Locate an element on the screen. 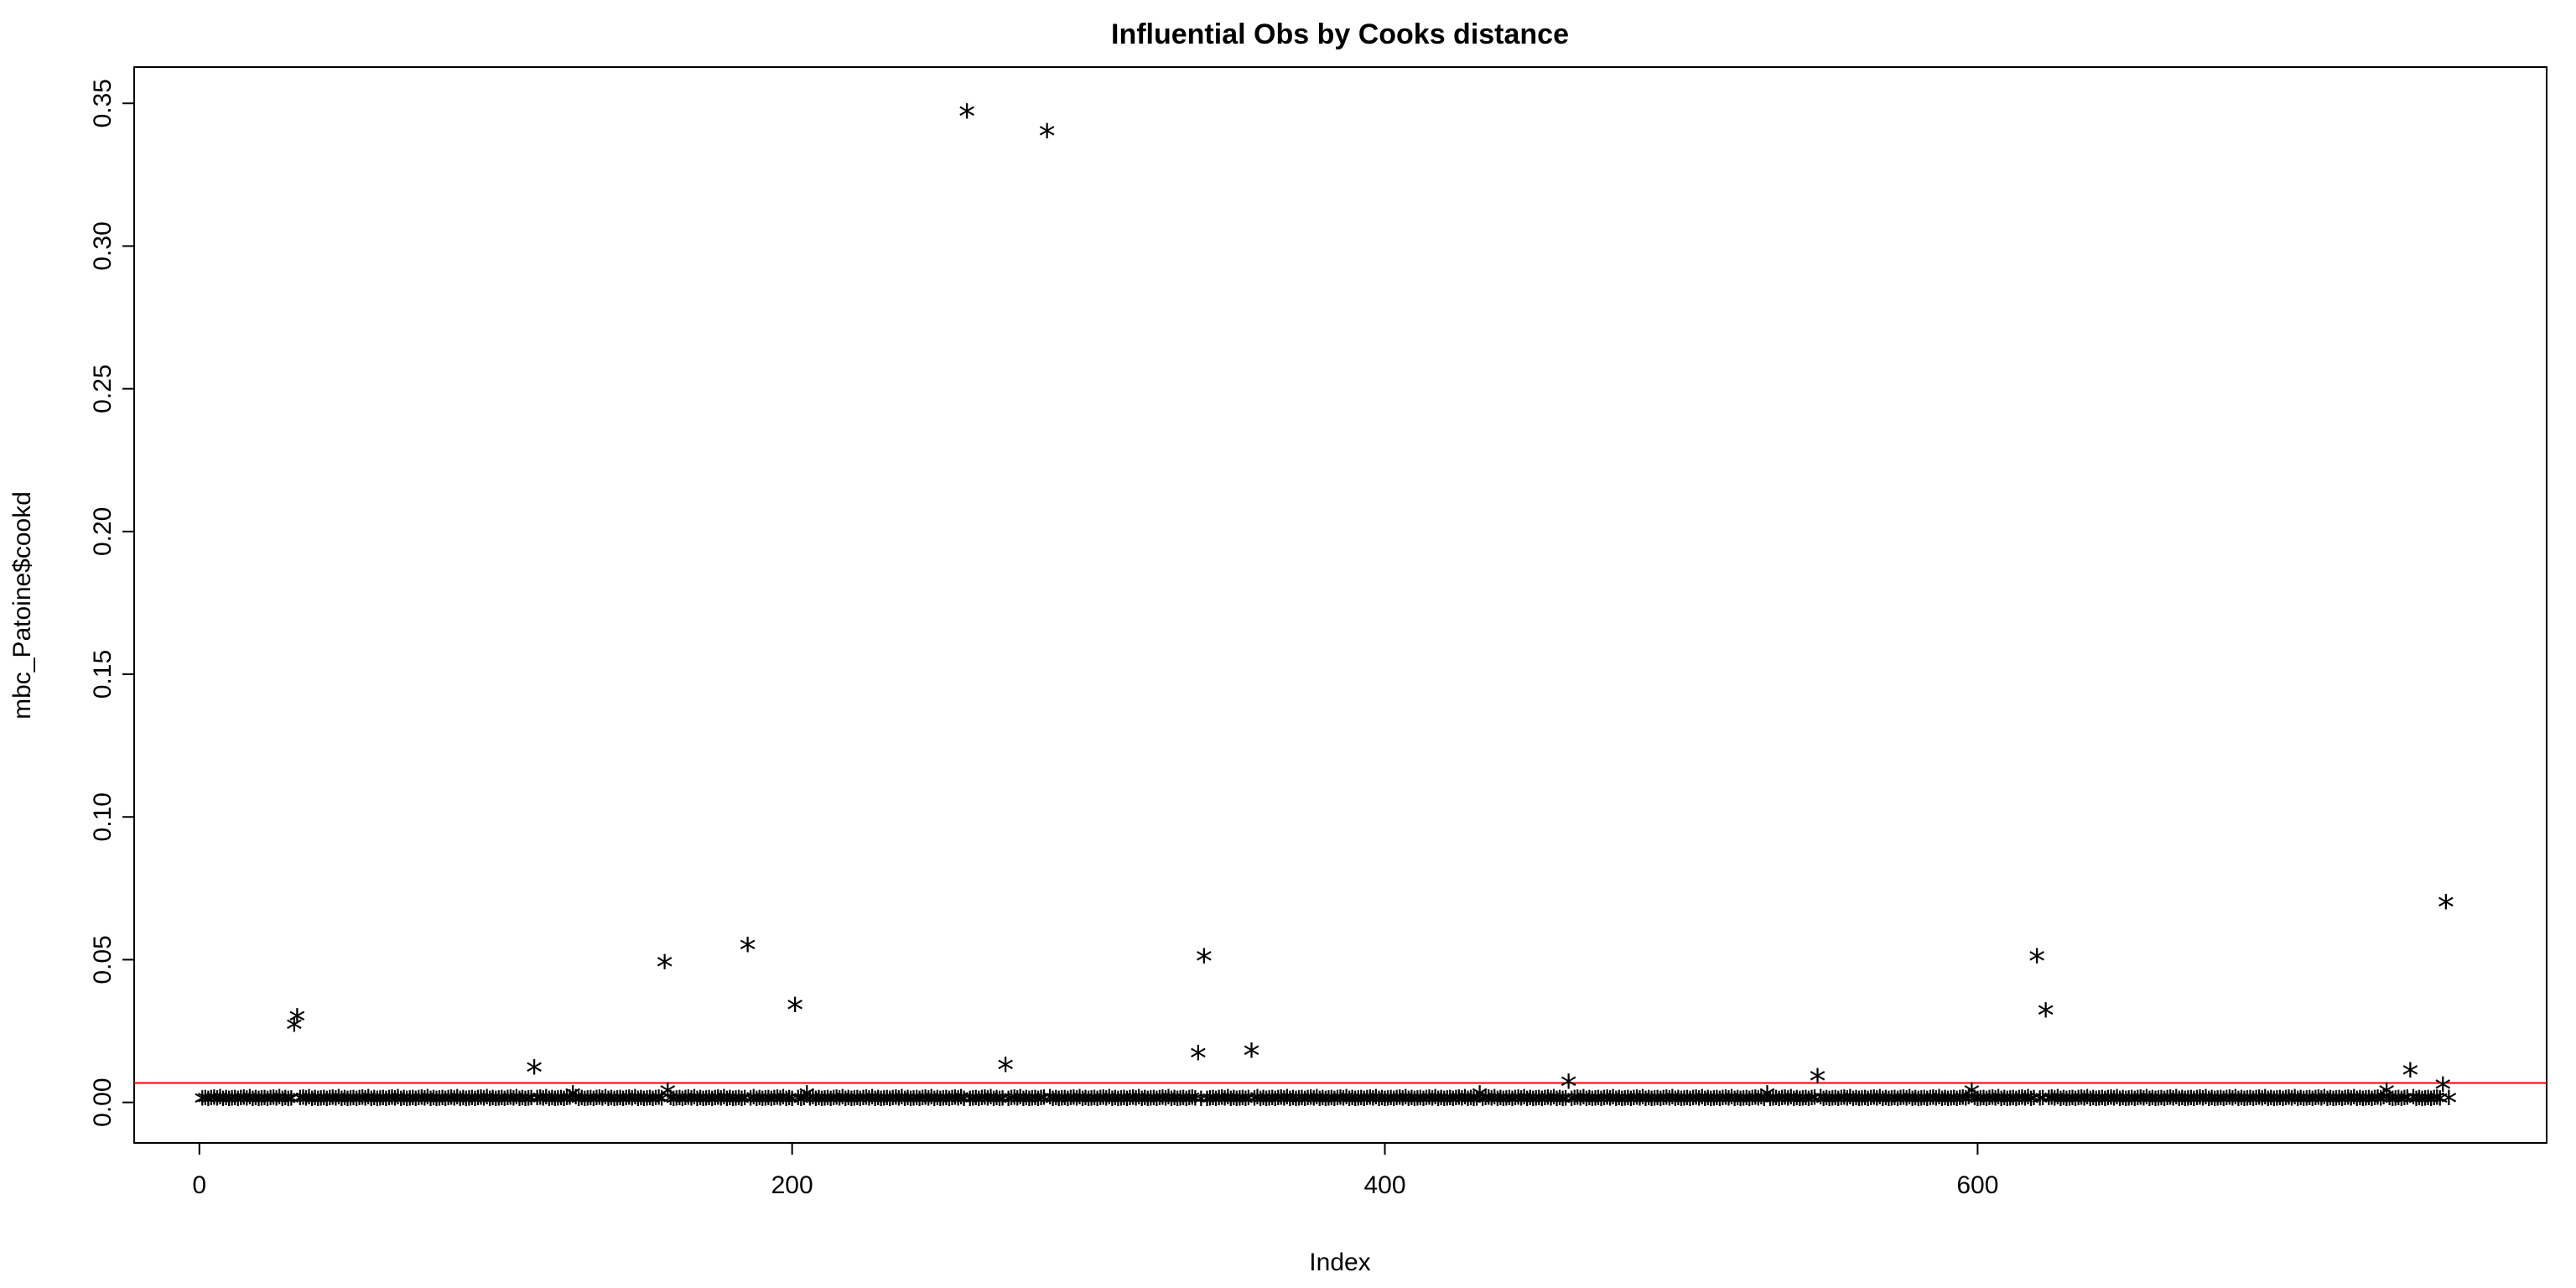 The width and height of the screenshot is (2576, 1288). y-axis: 0.00 0.05 0.10 0.15 0.20 0.25 0.30 0.35 is located at coordinates (112, 603).